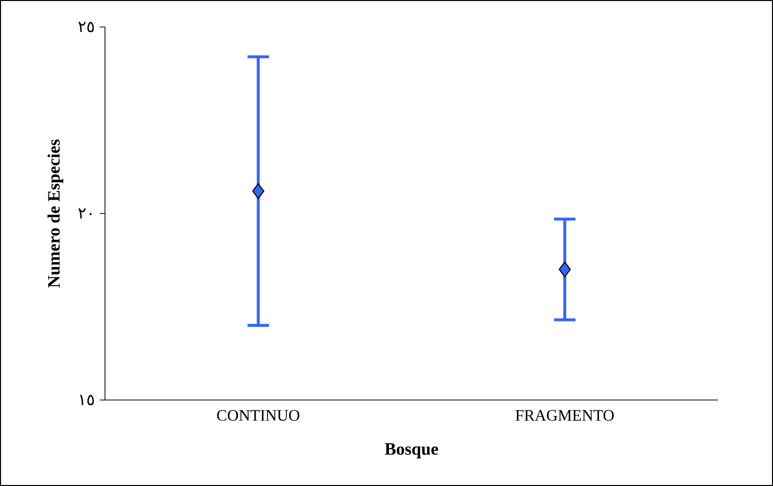  Describe the element at coordinates (258, 415) in the screenshot. I see `x-tick-label: CONTINUO` at that location.